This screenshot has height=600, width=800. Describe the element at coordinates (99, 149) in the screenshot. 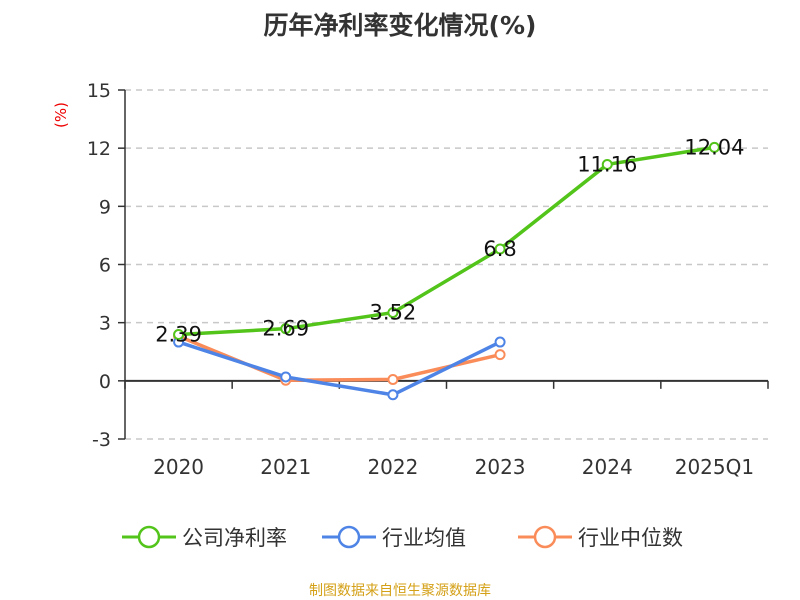

I see `y-tick-label: 12` at that location.